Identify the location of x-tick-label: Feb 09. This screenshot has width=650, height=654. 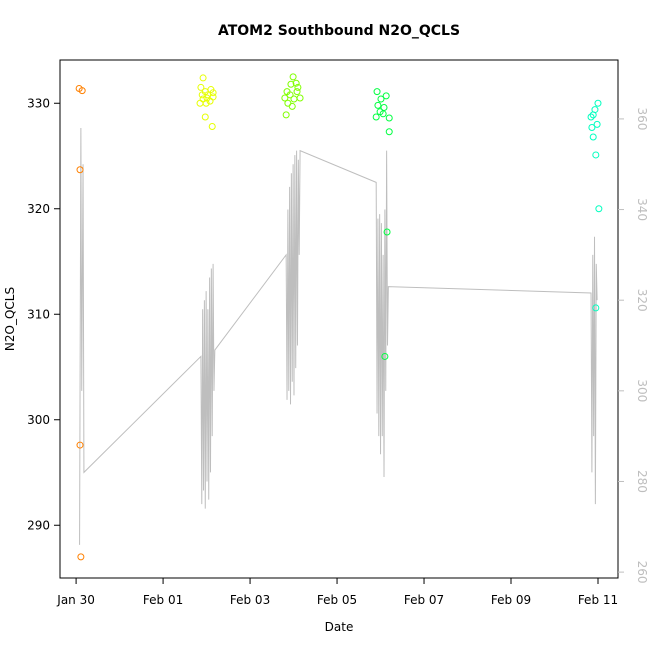
(511, 600).